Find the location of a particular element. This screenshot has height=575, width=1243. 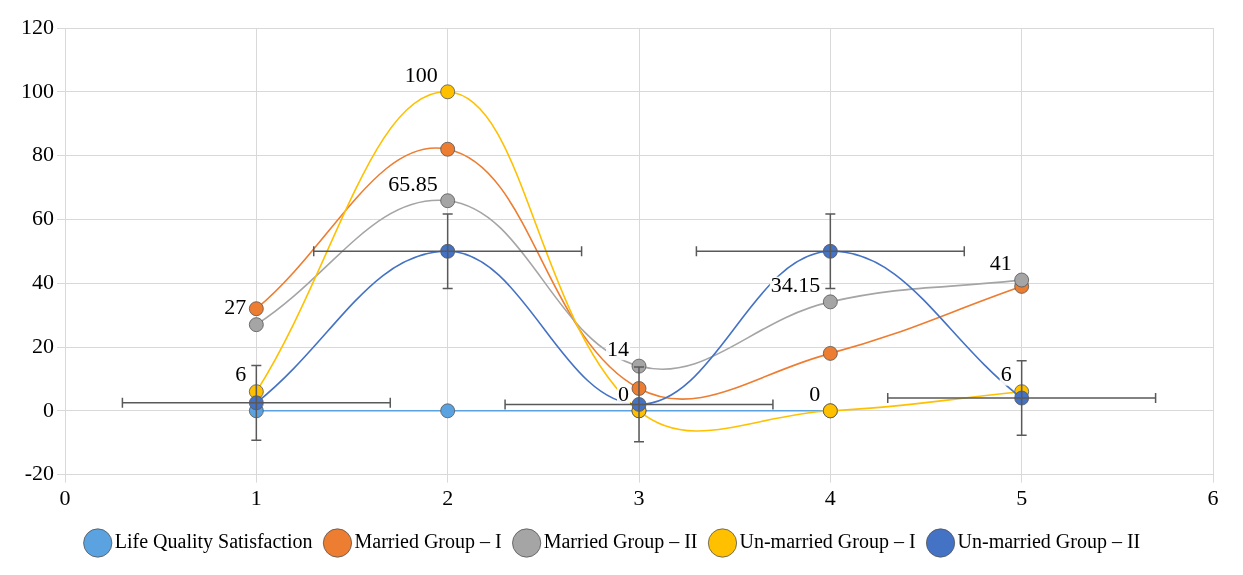

data-label: 34.15 is located at coordinates (795, 284).